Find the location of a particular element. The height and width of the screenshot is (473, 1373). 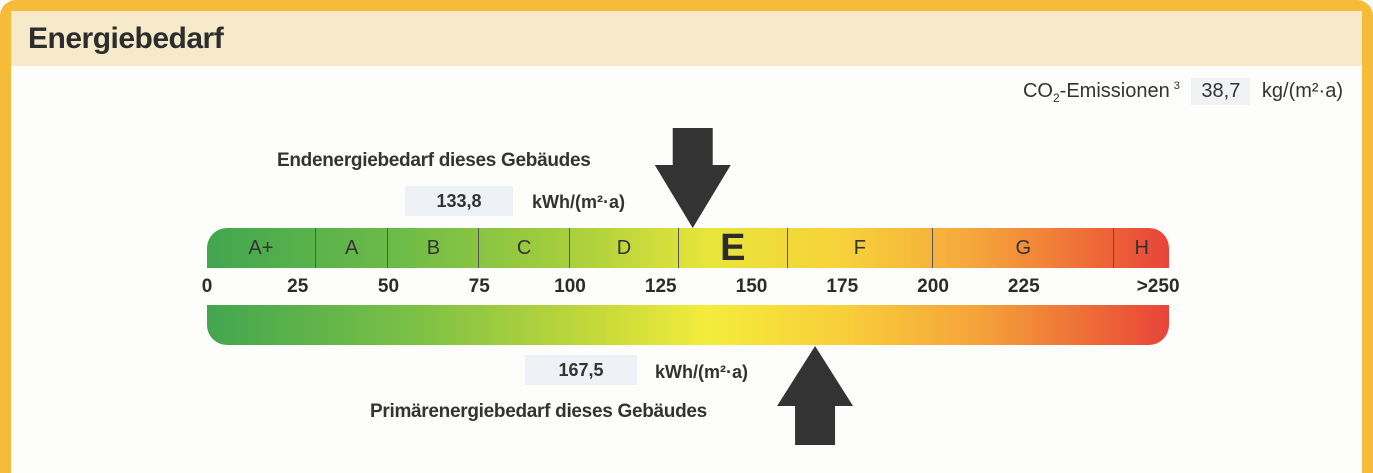

primary-gradient-bar is located at coordinates (688, 325).